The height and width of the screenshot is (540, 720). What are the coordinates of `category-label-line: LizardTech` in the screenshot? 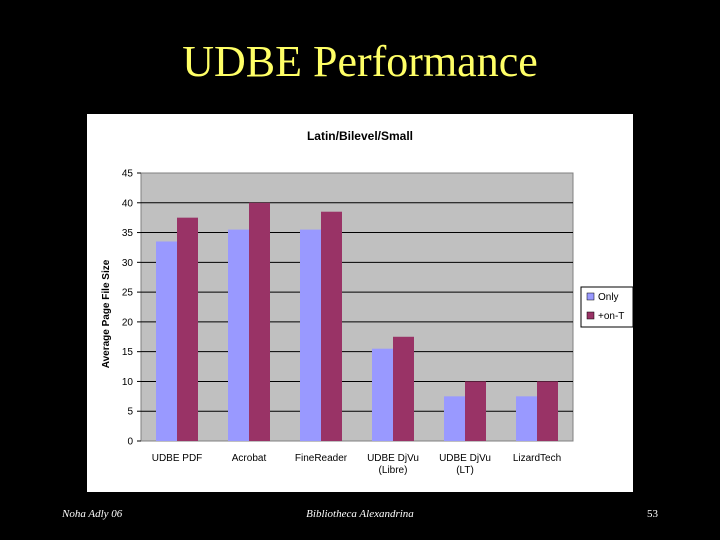 It's located at (537, 458).